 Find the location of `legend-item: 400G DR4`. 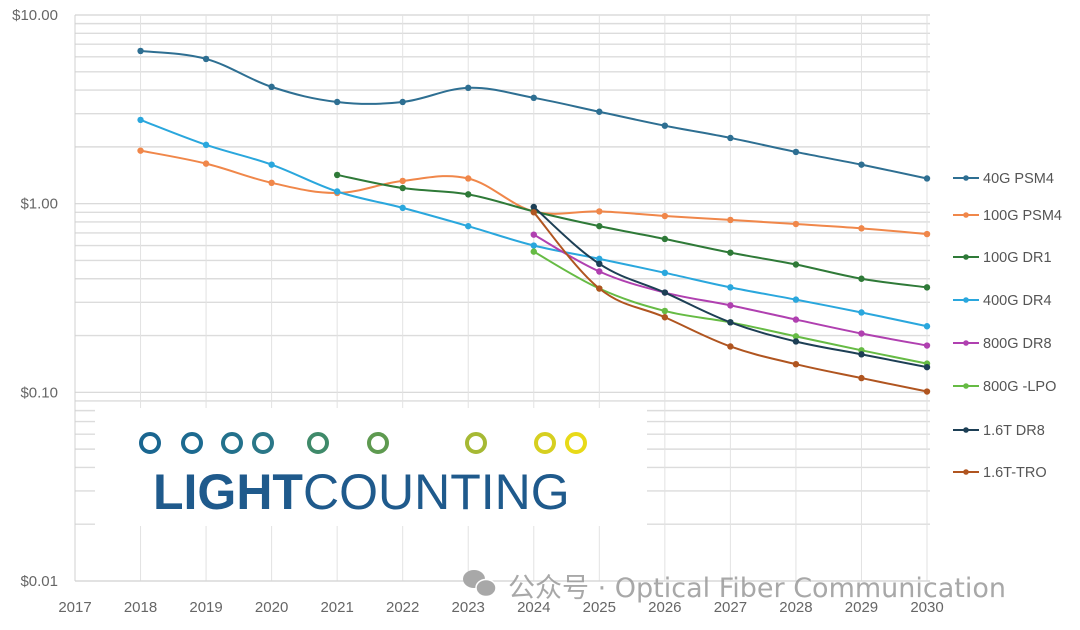

legend-item: 400G DR4 is located at coordinates (1002, 301).